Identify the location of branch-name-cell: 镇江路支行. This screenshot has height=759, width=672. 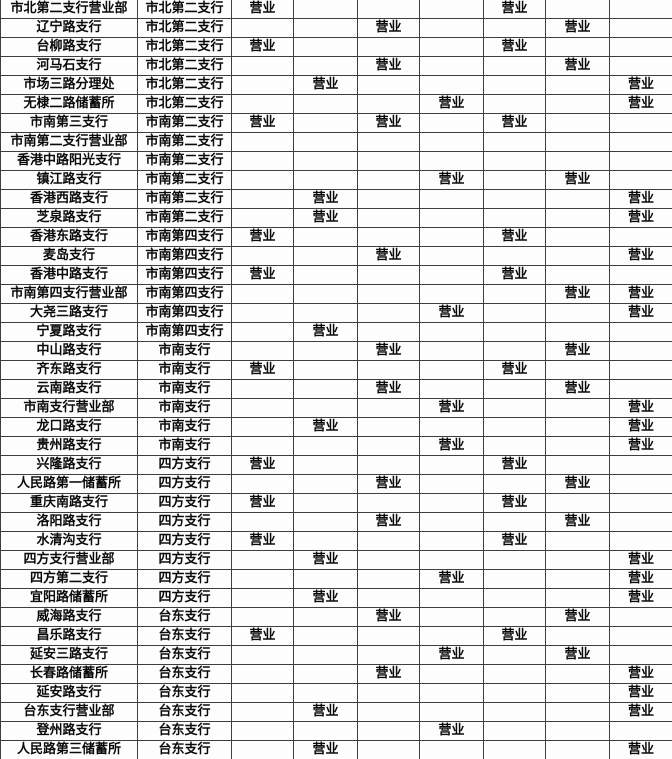
(69, 180).